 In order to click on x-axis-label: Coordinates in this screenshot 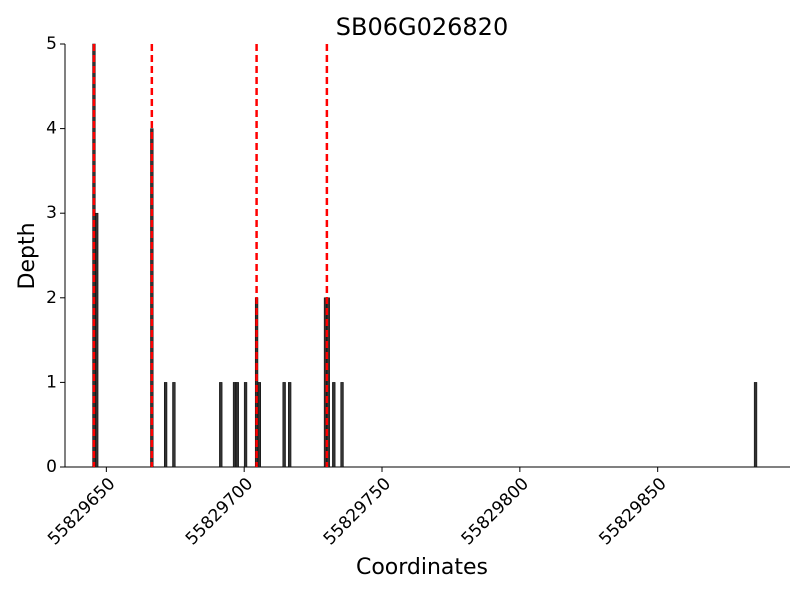, I will do `click(422, 567)`.